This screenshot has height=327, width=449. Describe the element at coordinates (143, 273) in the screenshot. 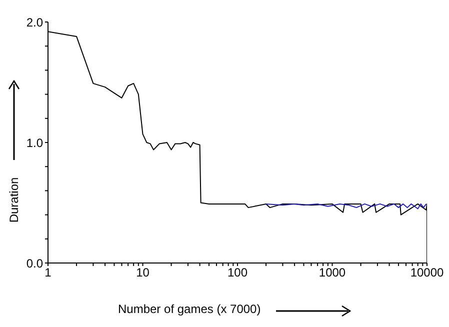

I see `x-tick-label: 10` at that location.